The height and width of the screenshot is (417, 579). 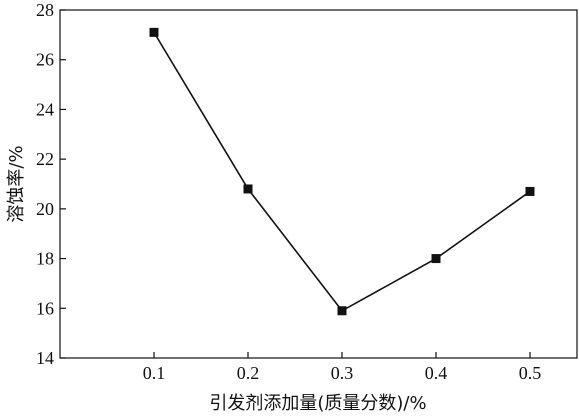 What do you see at coordinates (154, 373) in the screenshot?
I see `x-tick-label: 0.1` at bounding box center [154, 373].